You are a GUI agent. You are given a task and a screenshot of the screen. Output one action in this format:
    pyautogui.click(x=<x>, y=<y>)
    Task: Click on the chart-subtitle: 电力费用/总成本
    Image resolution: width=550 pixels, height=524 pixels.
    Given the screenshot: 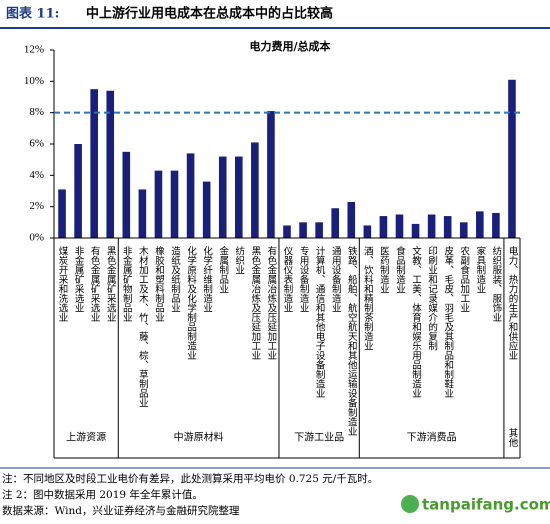 What is the action you would take?
    pyautogui.click(x=289, y=46)
    